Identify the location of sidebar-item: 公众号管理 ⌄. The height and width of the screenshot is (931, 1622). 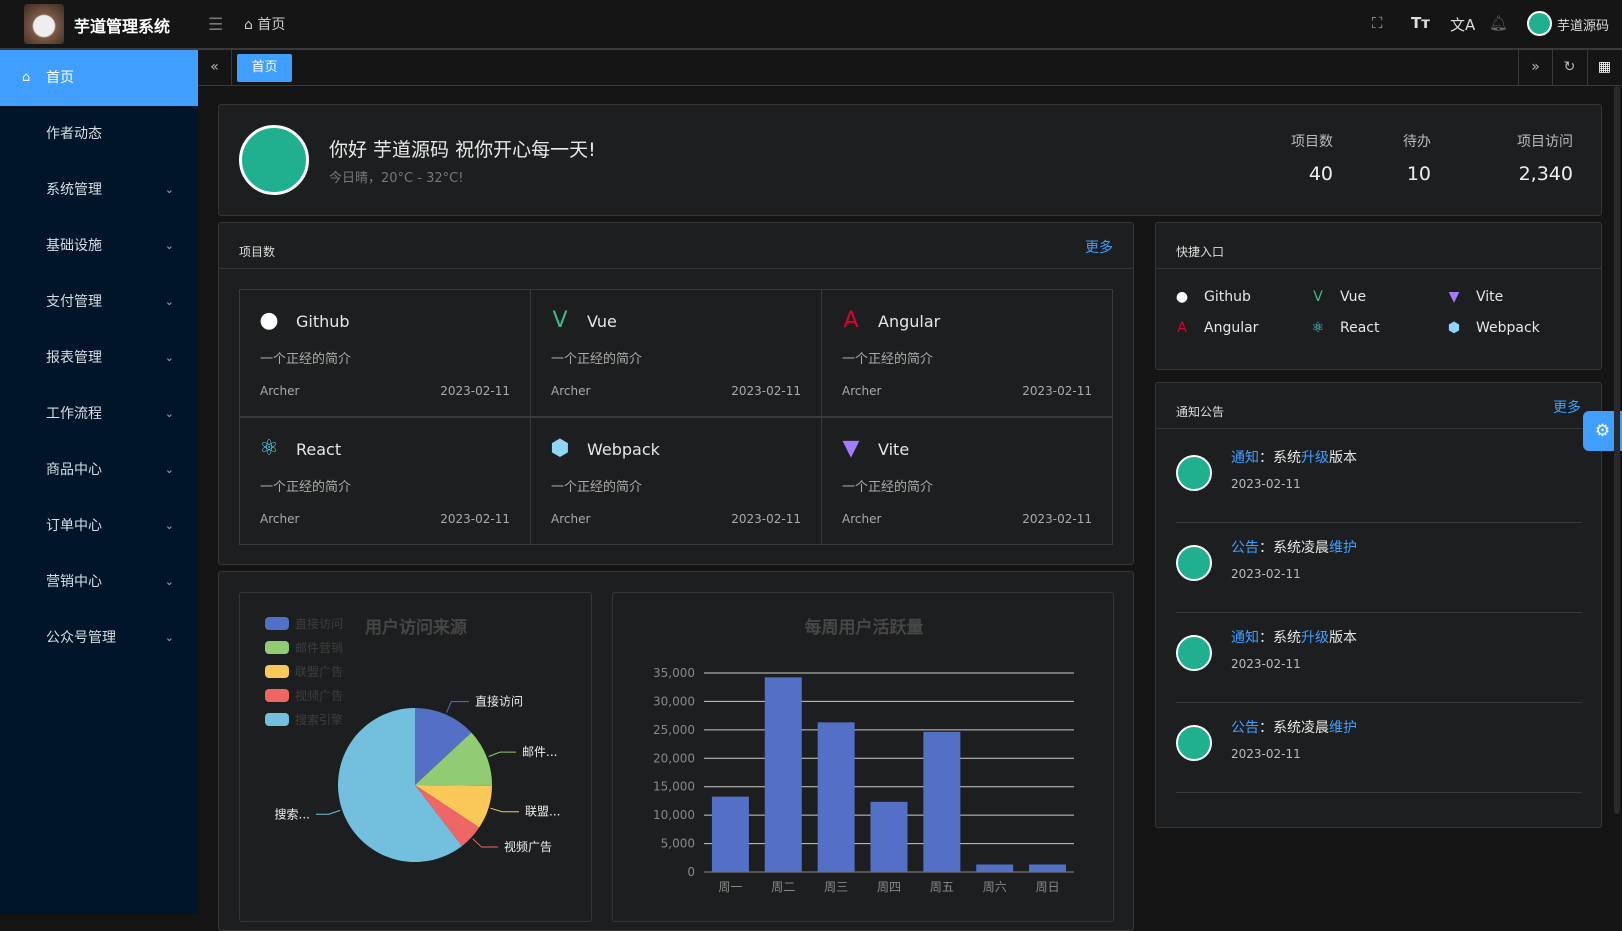
(99, 638).